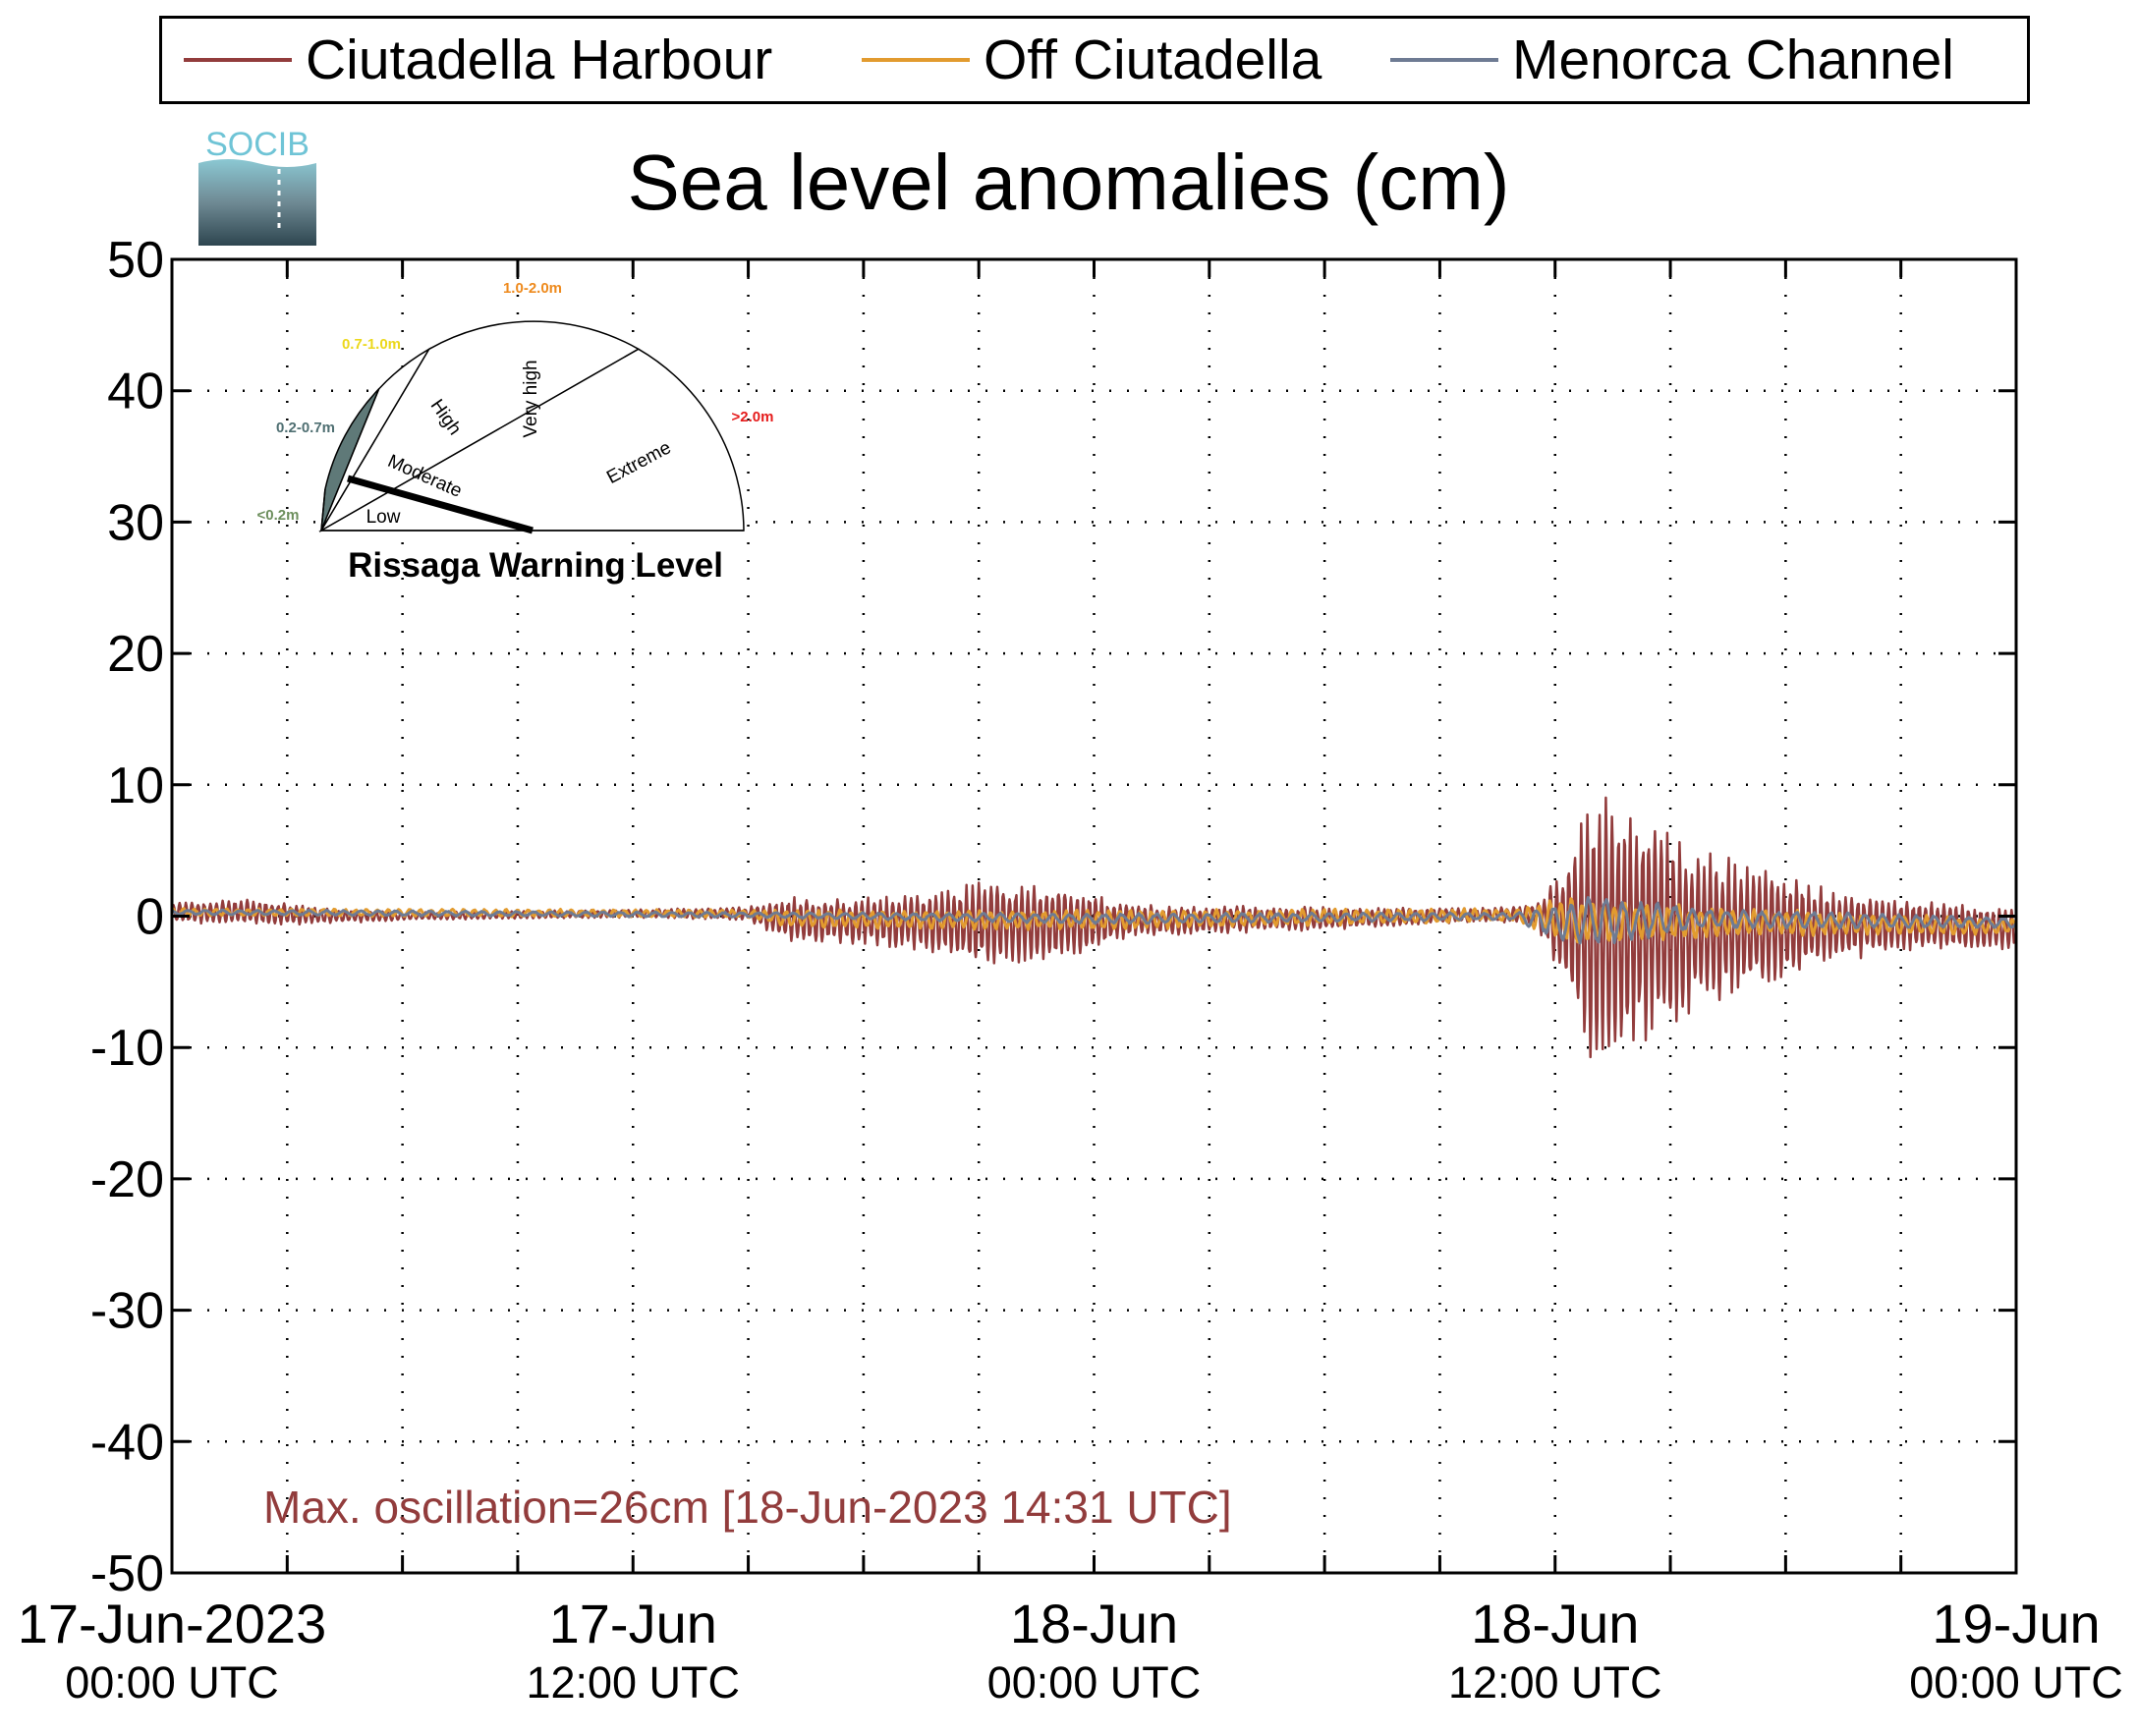 This screenshot has height=1736, width=2137. Describe the element at coordinates (257, 144) in the screenshot. I see `logo-text: SOCIB` at that location.